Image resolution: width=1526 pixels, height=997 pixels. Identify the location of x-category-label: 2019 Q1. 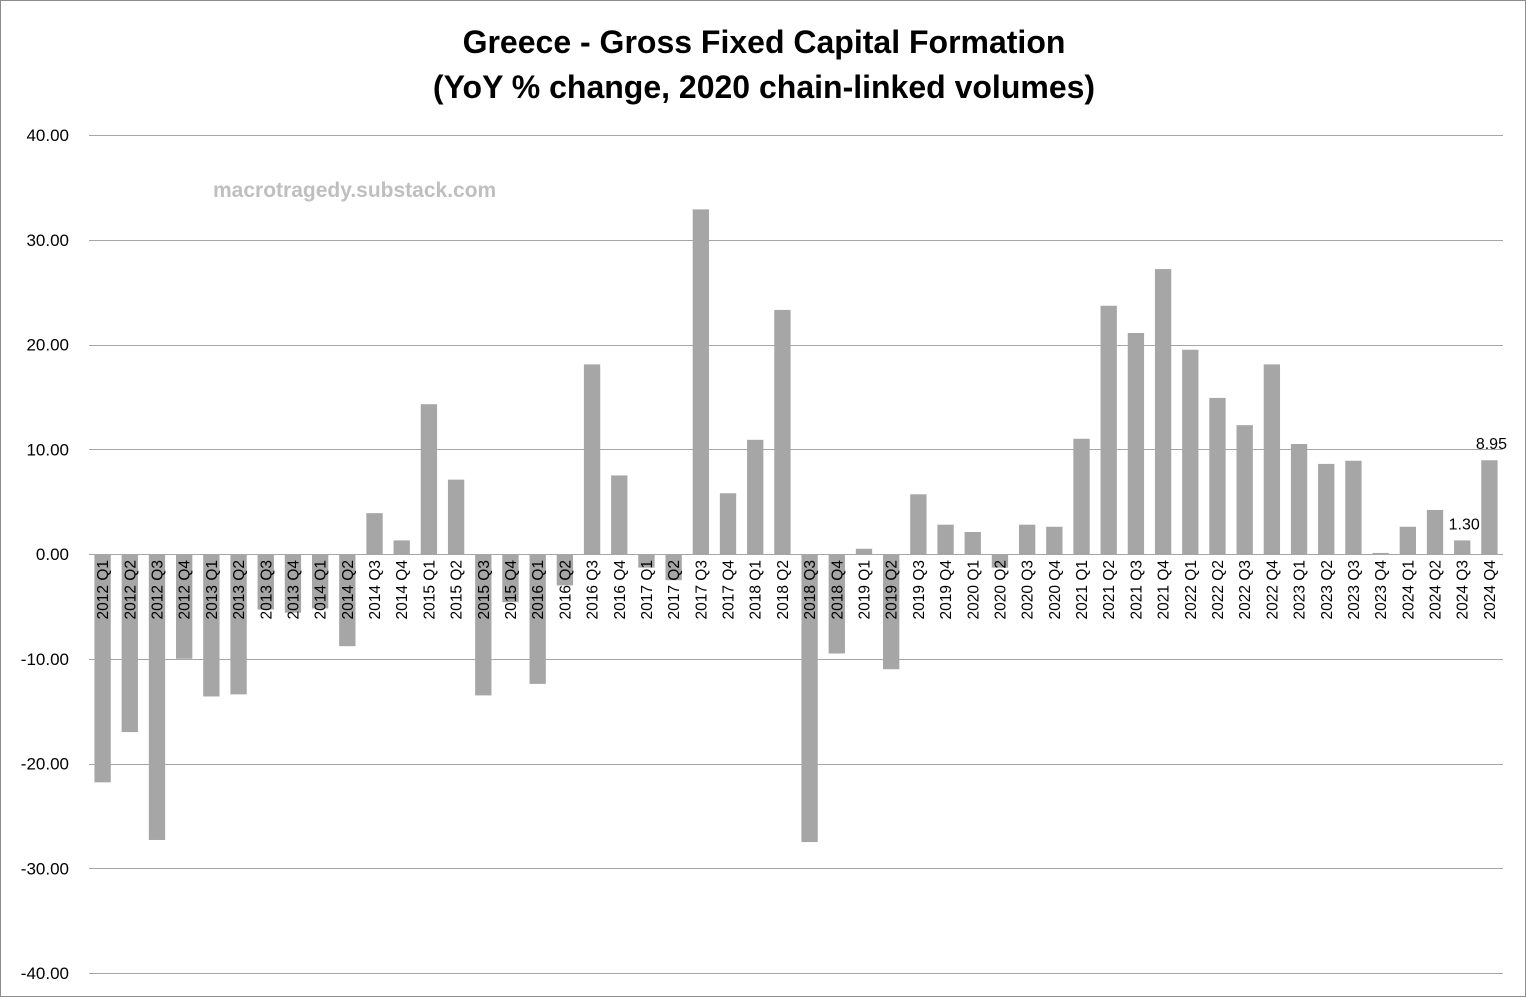
(864, 589).